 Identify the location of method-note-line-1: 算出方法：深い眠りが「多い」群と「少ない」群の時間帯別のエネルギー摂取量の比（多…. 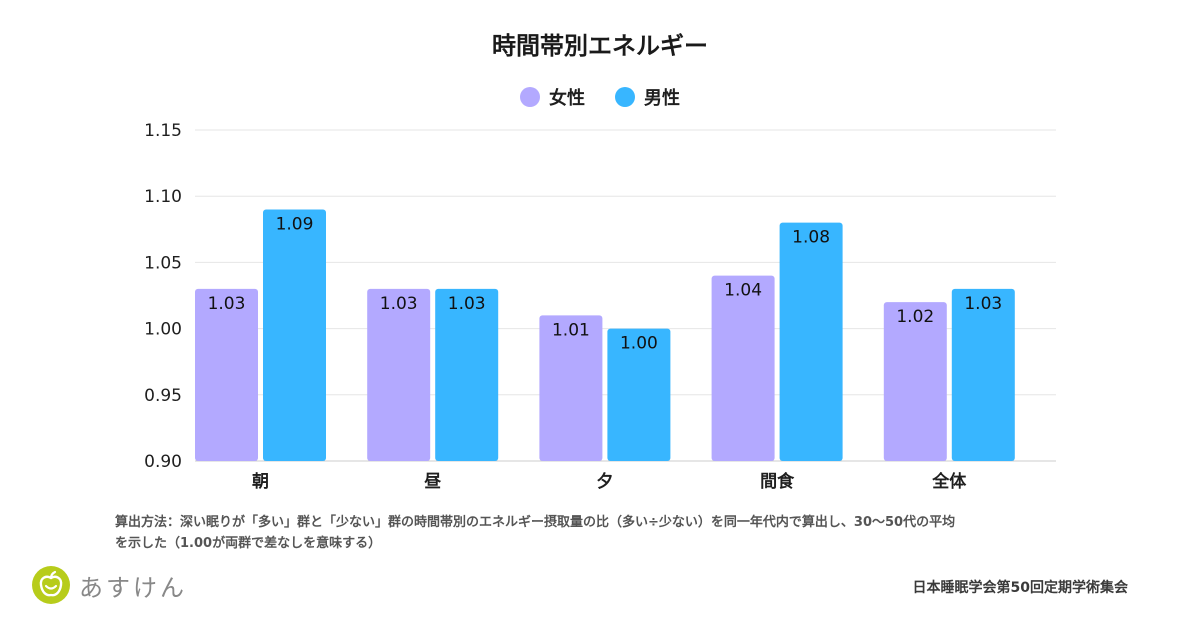
(535, 522).